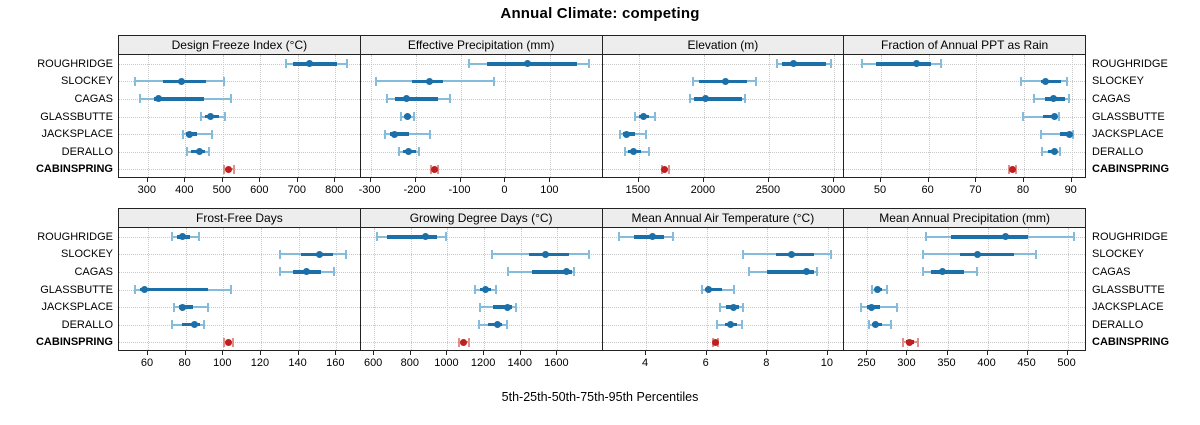 This screenshot has height=425, width=1200. I want to click on percentile-marker-cagas, so click(239, 289).